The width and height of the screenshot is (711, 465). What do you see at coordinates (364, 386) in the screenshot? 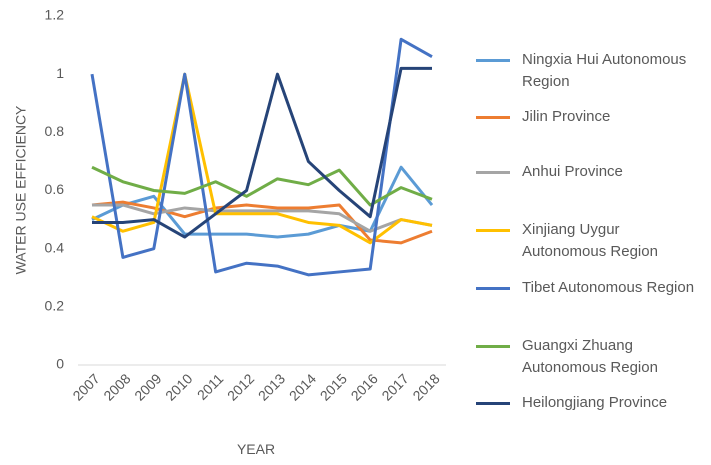
I see `x-tick-label: 2016` at bounding box center [364, 386].